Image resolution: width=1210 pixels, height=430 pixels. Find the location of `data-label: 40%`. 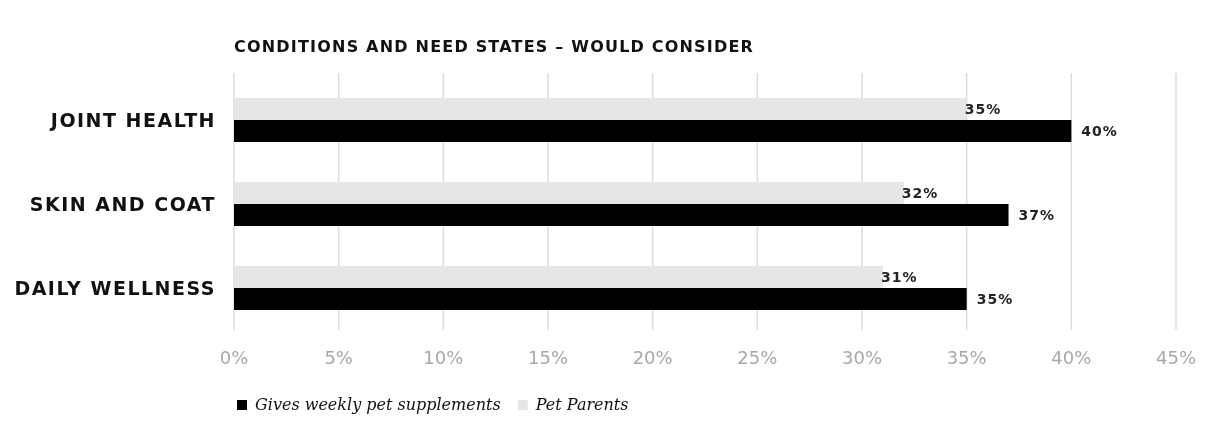

data-label: 40% is located at coordinates (1099, 131).